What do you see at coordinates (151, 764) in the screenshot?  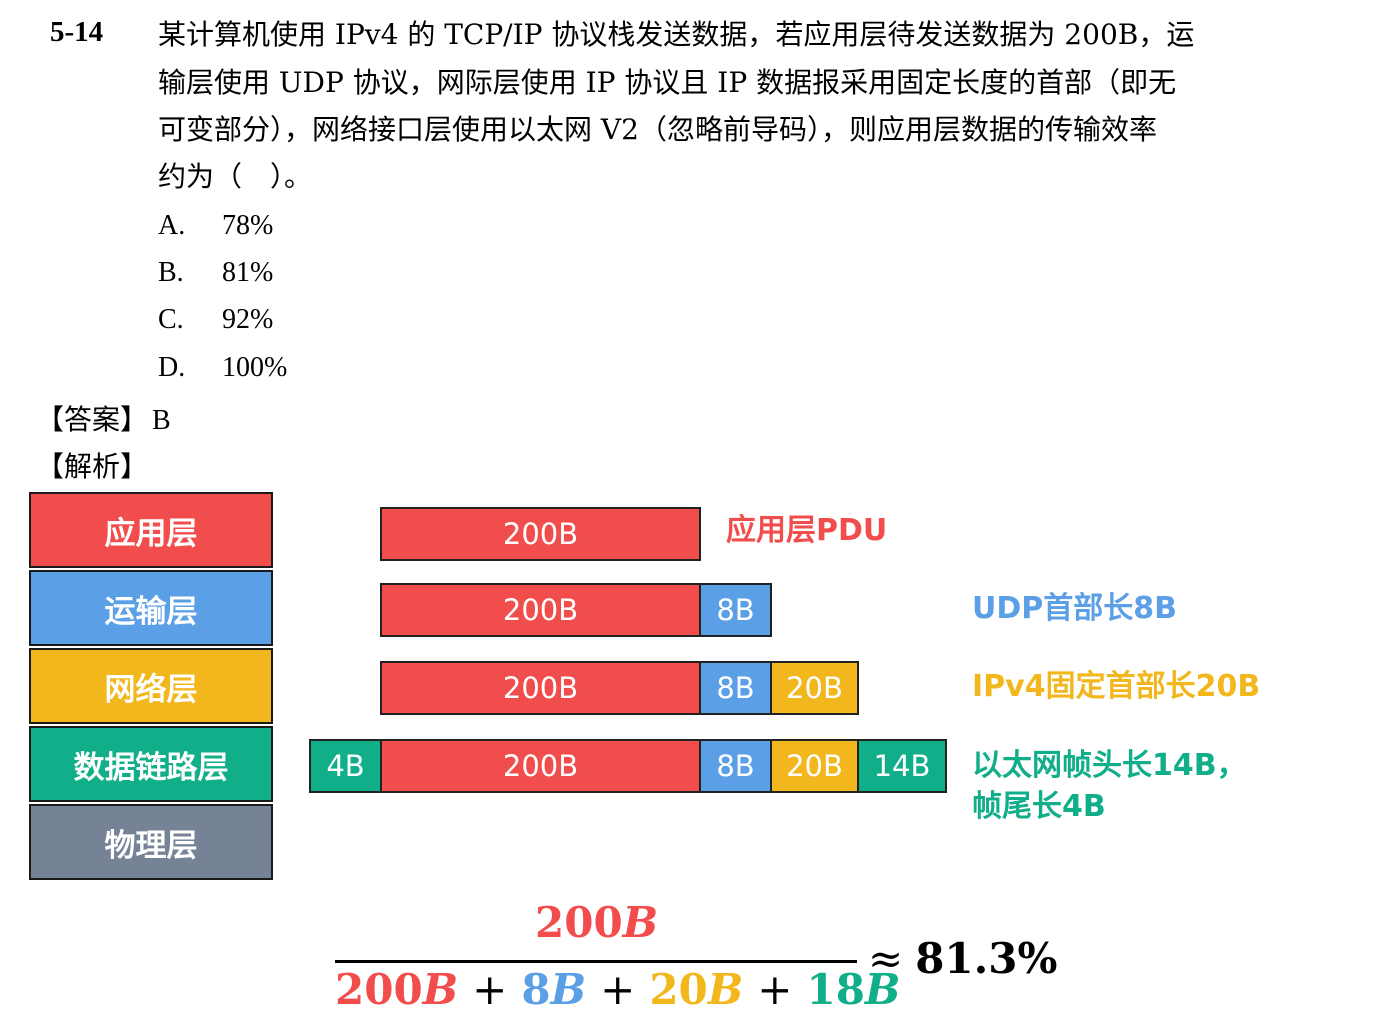 I see `layer-datalink: 数据链路层` at bounding box center [151, 764].